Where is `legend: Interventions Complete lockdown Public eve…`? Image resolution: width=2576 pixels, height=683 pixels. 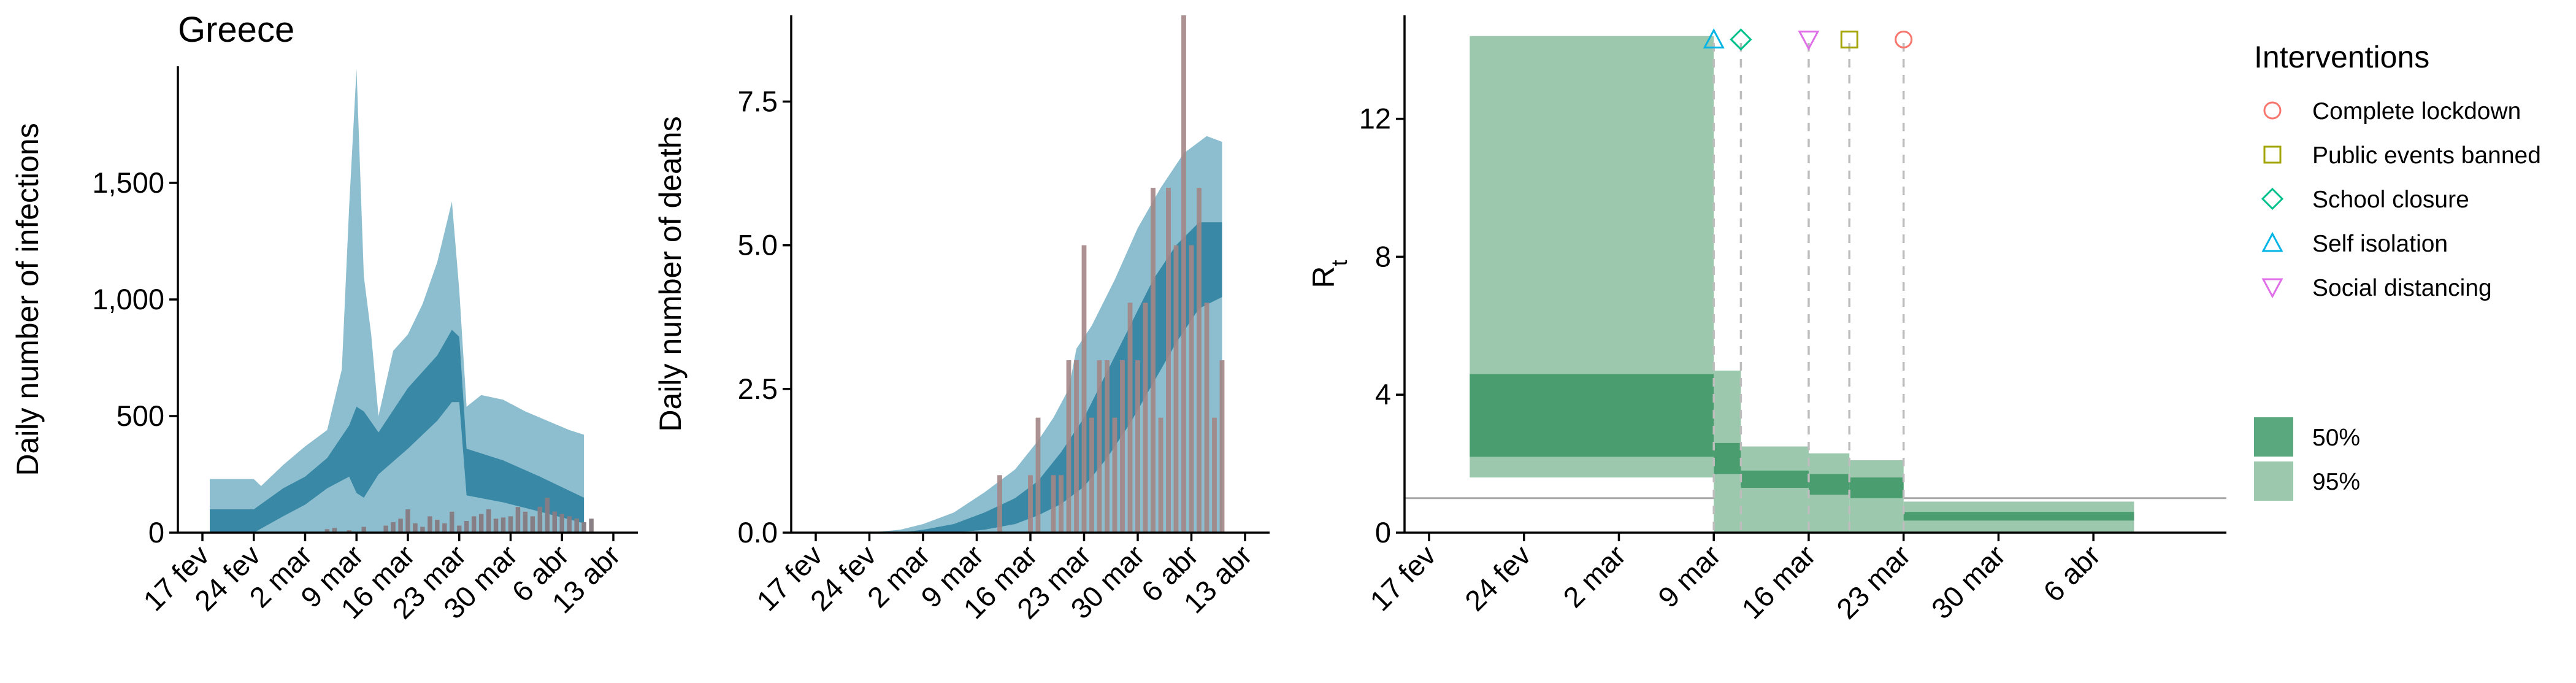 legend: Interventions Complete lockdown Public eve… is located at coordinates (2397, 270).